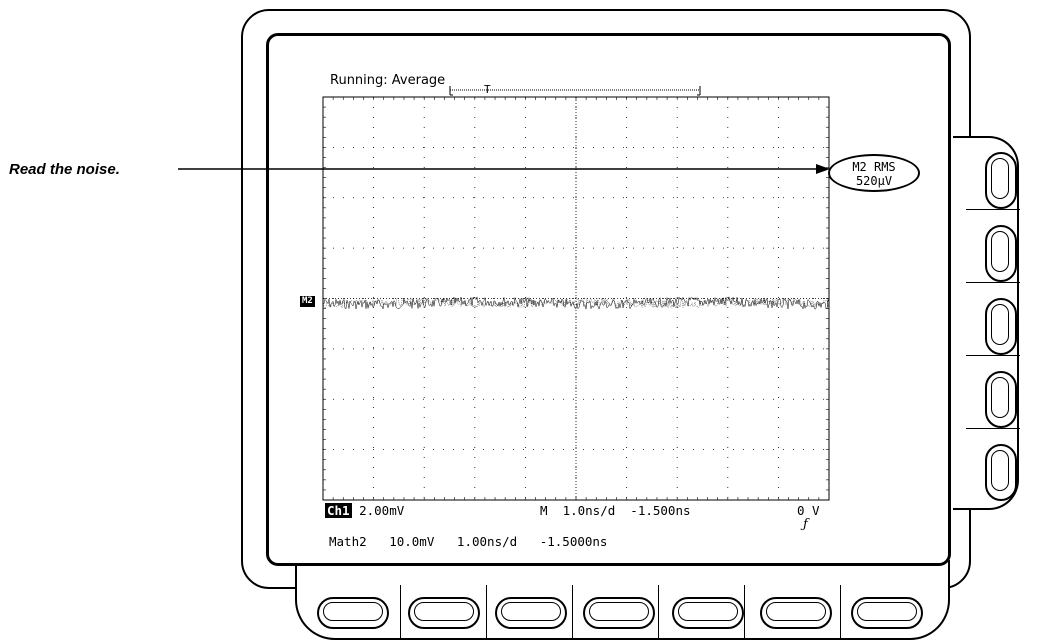  I want to click on trigger-position-bar: T, so click(575, 90).